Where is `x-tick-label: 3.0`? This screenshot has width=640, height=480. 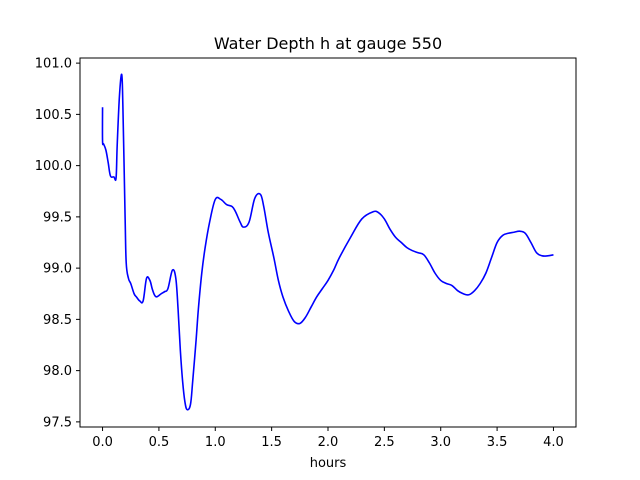 x-tick-label: 3.0 is located at coordinates (440, 442).